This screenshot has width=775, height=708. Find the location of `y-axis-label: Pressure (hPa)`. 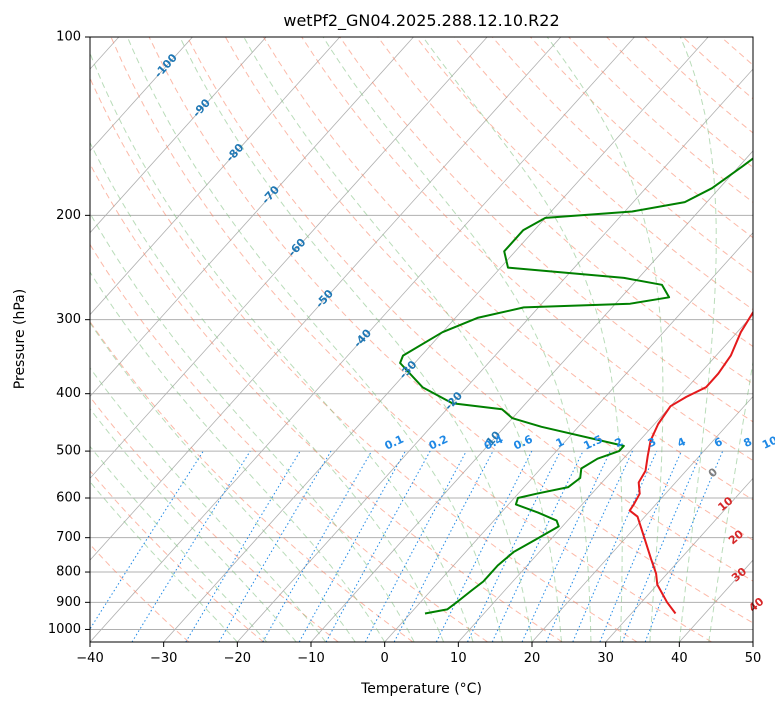

y-axis-label: Pressure (hPa) is located at coordinates (20, 339).